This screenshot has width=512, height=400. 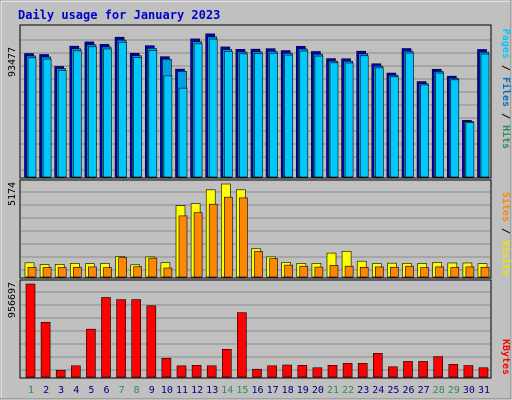 What do you see at coordinates (12, 194) in the screenshot?
I see `max-label-visits: 5174` at bounding box center [12, 194].